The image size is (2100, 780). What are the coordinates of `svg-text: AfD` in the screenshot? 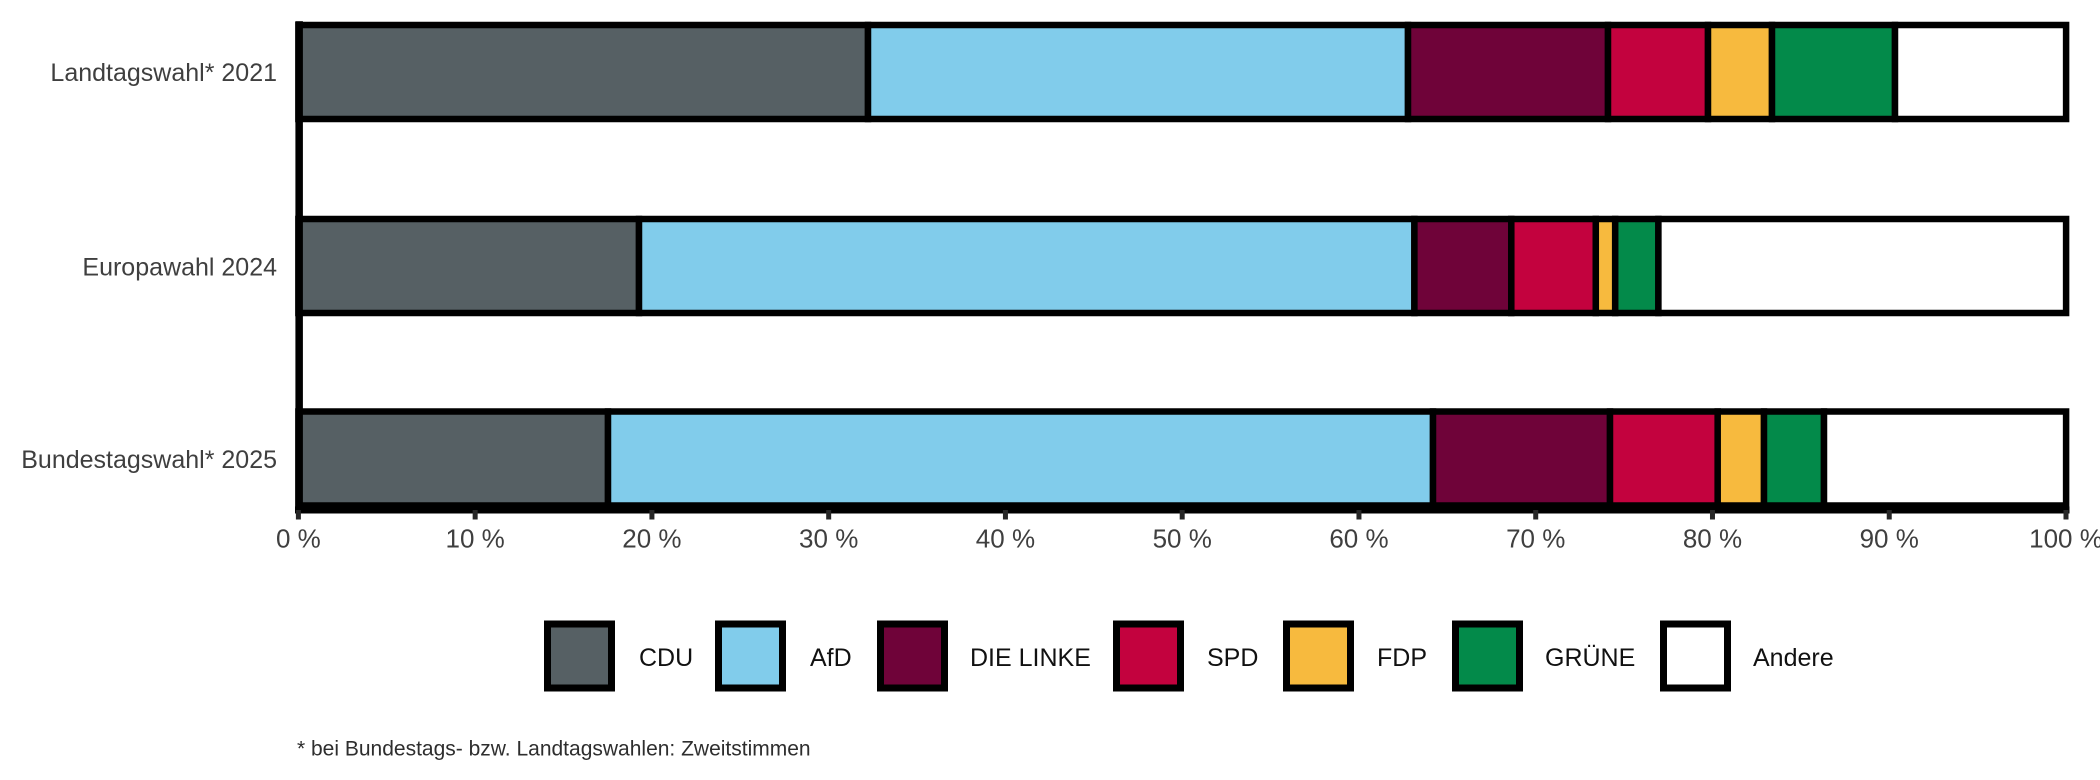 It's located at (831, 658).